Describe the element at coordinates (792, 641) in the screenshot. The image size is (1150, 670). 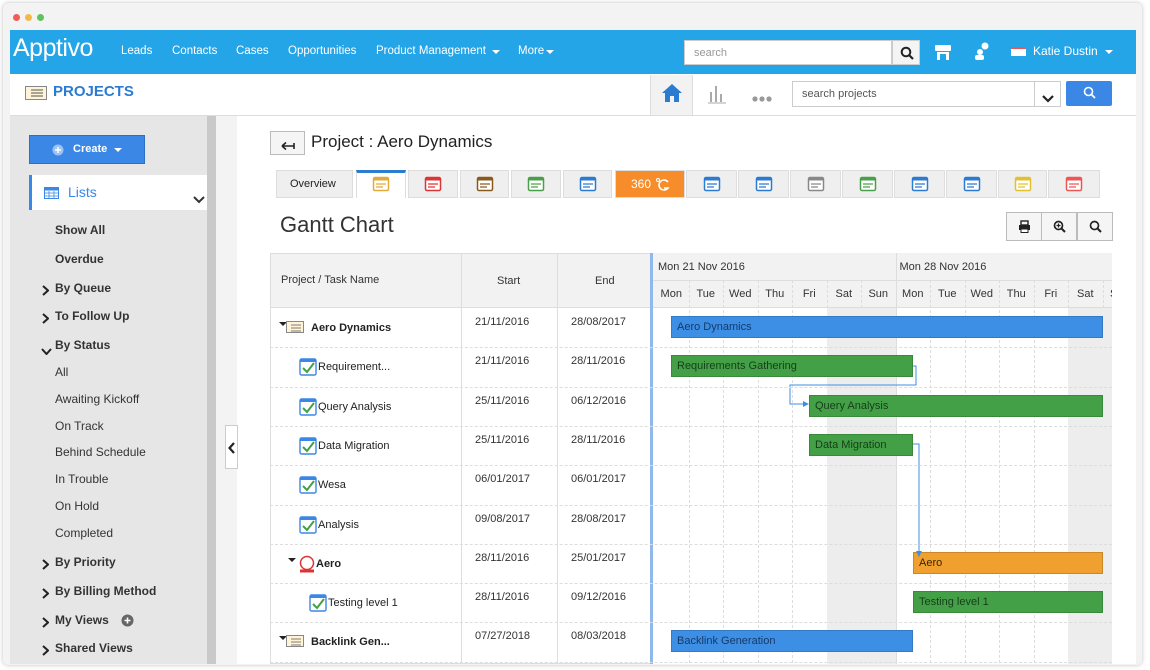
I see `gantt-bar: Backlink Generation` at that location.